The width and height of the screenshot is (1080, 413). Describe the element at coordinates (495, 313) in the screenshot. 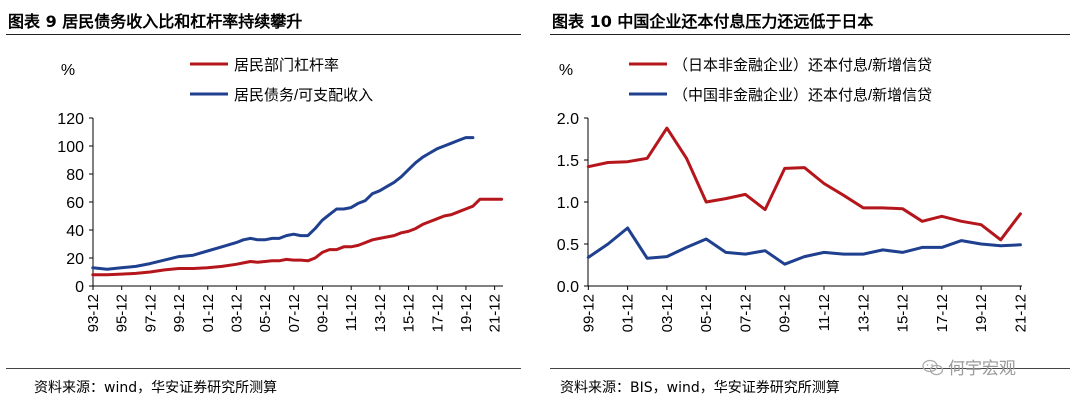

I see `chart-9-x-tick-label: 21-12` at that location.